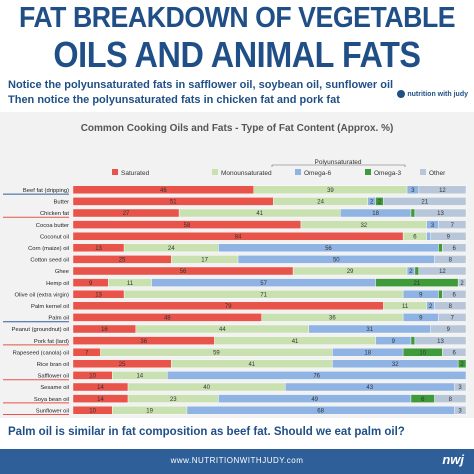  Describe the element at coordinates (263, 284) in the screenshot. I see `bar-value-label: 57` at that location.